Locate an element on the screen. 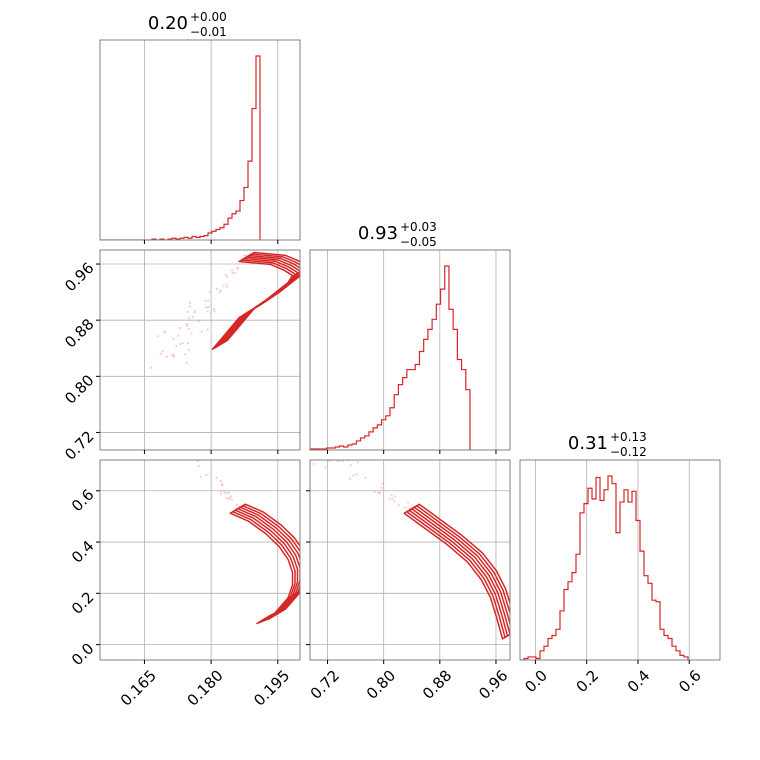 Image resolution: width=760 pixels, height=760 pixels. title-plus: +0.00 is located at coordinates (208, 17).